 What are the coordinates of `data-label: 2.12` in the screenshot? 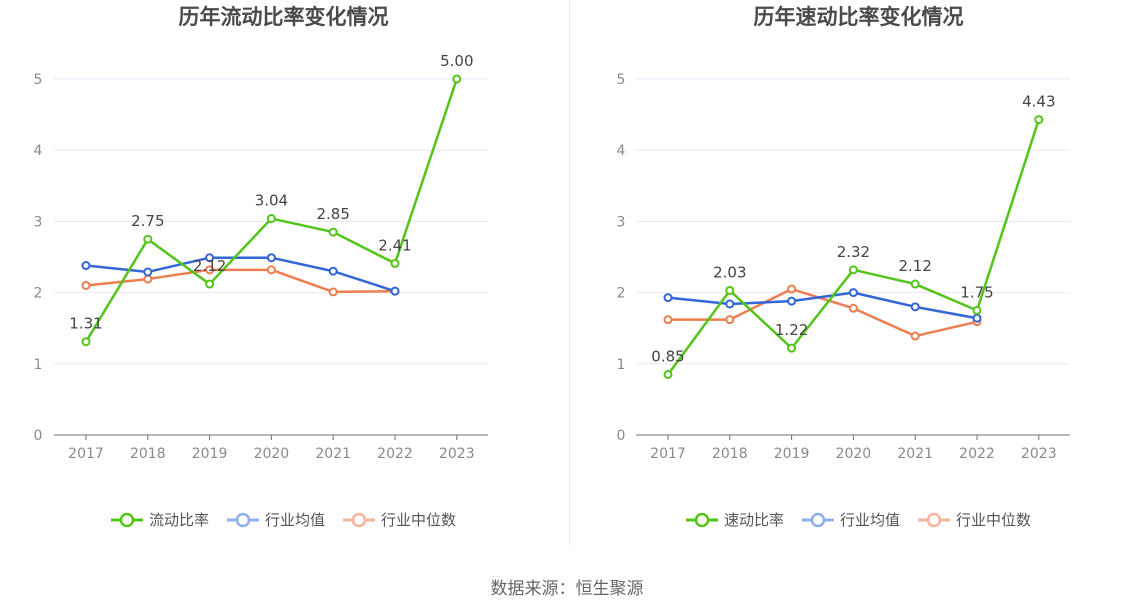 It's located at (209, 266).